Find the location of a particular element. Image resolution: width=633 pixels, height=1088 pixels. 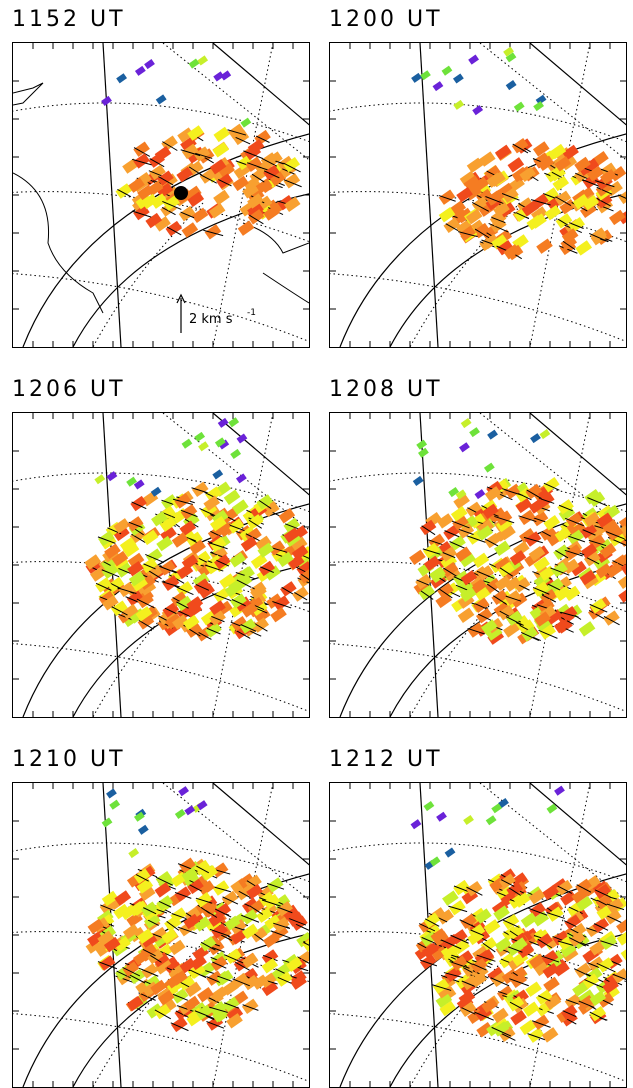

map-frame: 2 km s -1 is located at coordinates (161, 195).